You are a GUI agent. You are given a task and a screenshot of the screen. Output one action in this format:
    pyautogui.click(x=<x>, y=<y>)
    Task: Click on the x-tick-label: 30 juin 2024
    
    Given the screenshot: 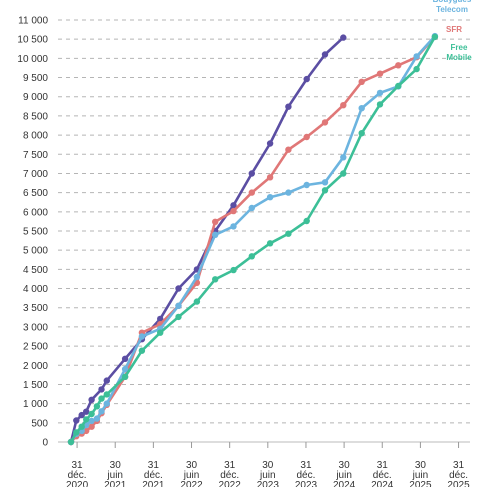 What is the action you would take?
    pyautogui.click(x=344, y=473)
    